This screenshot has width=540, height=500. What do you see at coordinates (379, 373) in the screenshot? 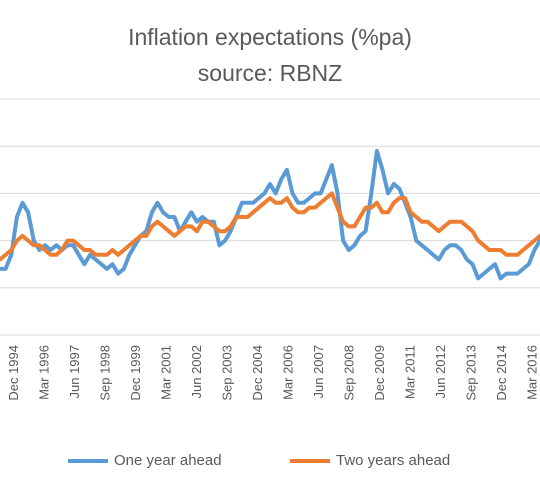
I see `x-tick-label: Dec 2009` at bounding box center [379, 373].